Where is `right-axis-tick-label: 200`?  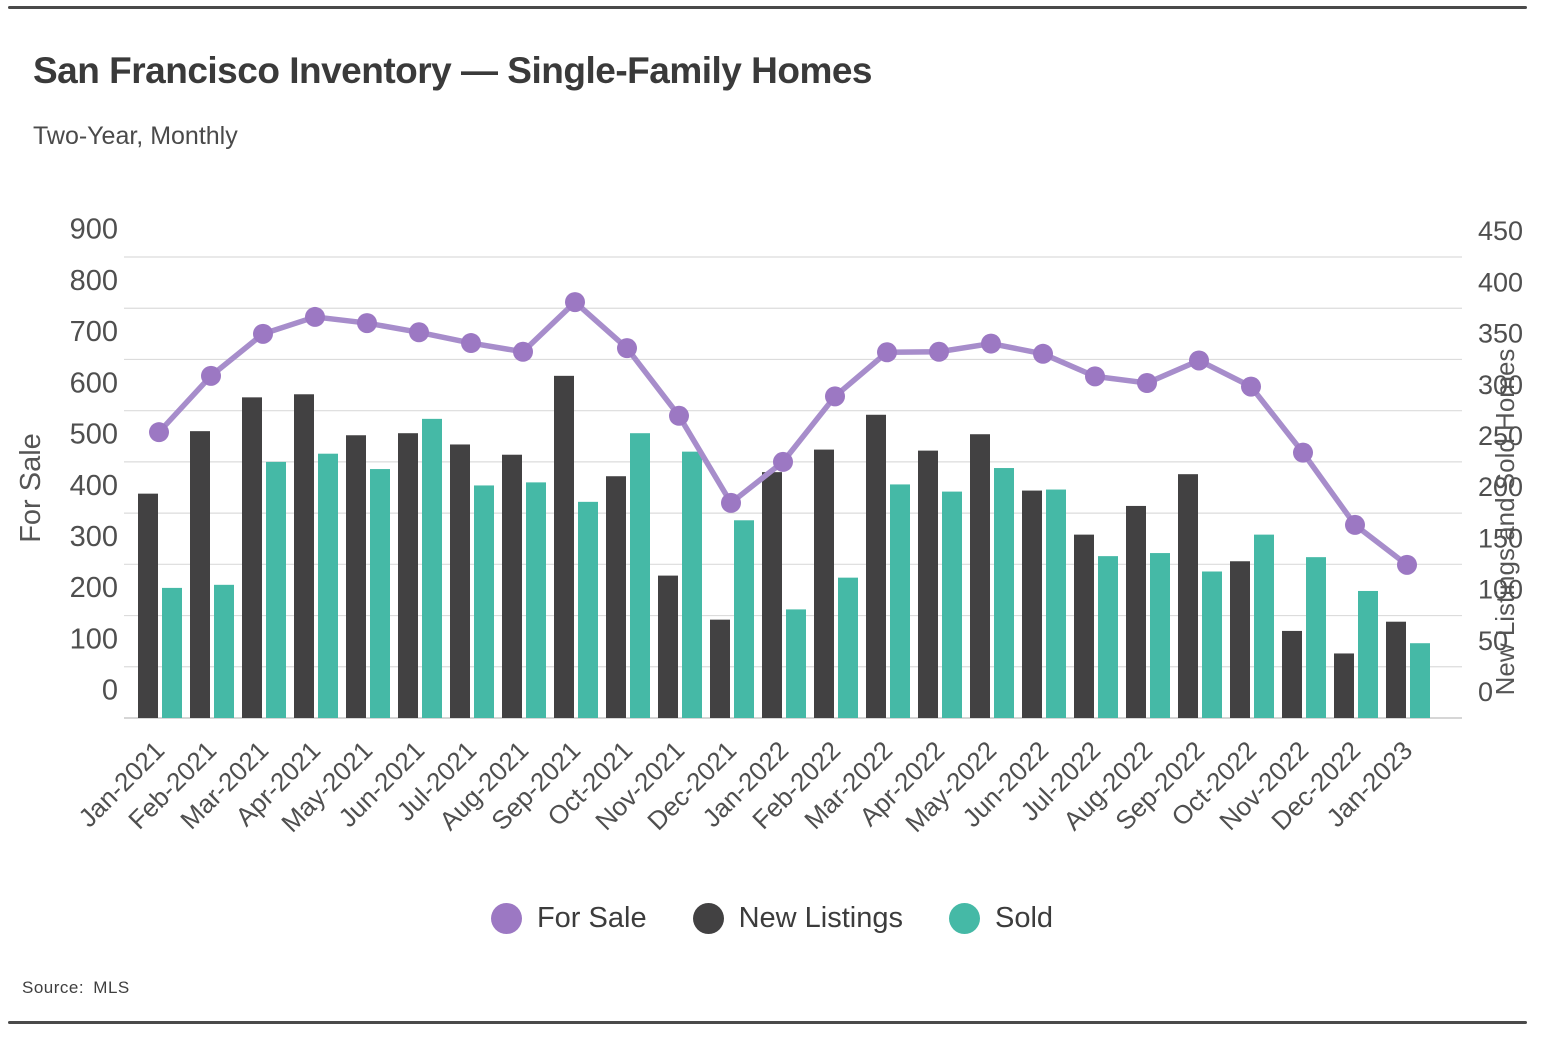
right-axis-tick-label: 200 is located at coordinates (1500, 487).